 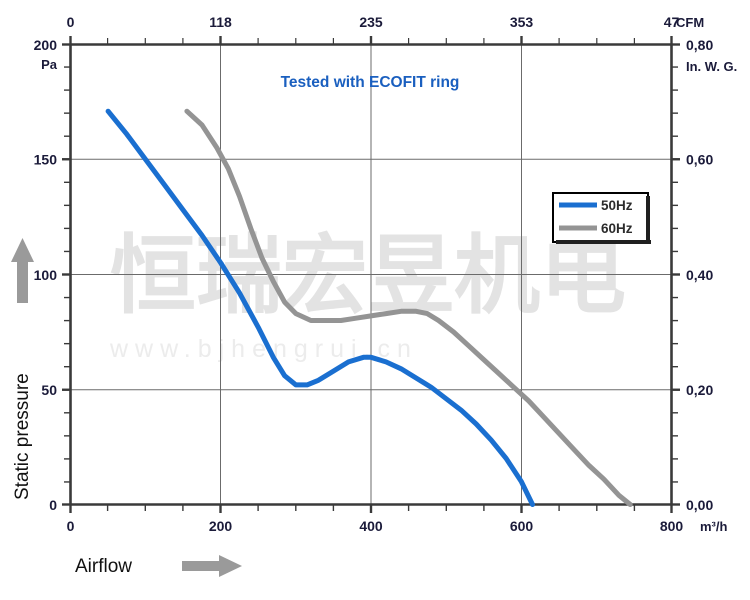 What do you see at coordinates (672, 22) in the screenshot?
I see `top-tick-471: 47` at bounding box center [672, 22].